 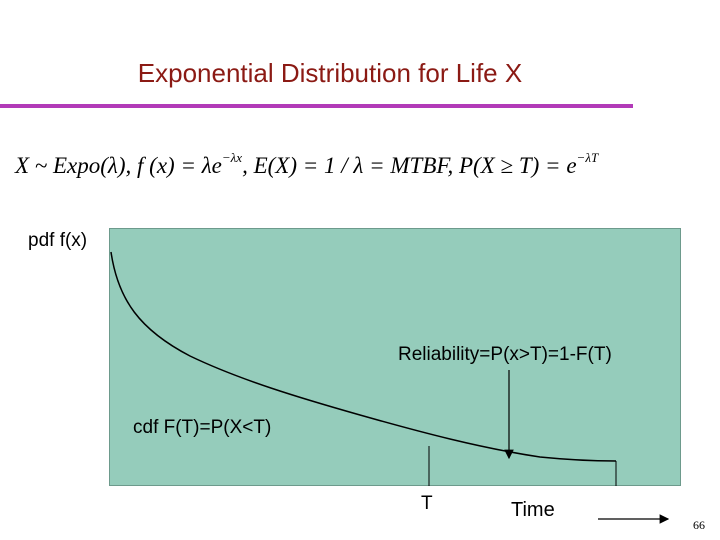 What do you see at coordinates (587, 157) in the screenshot?
I see `formula-exponent-2: −λT` at bounding box center [587, 157].